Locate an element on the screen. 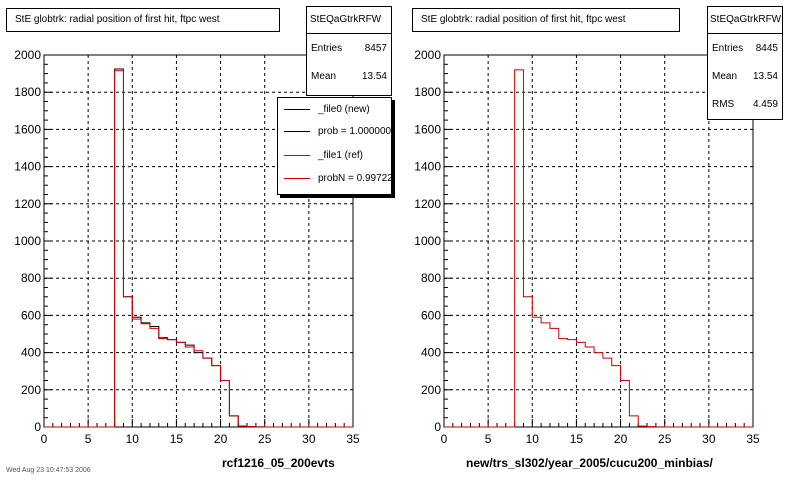 The image size is (800, 480). left-x-tick-label: 20 is located at coordinates (221, 439).